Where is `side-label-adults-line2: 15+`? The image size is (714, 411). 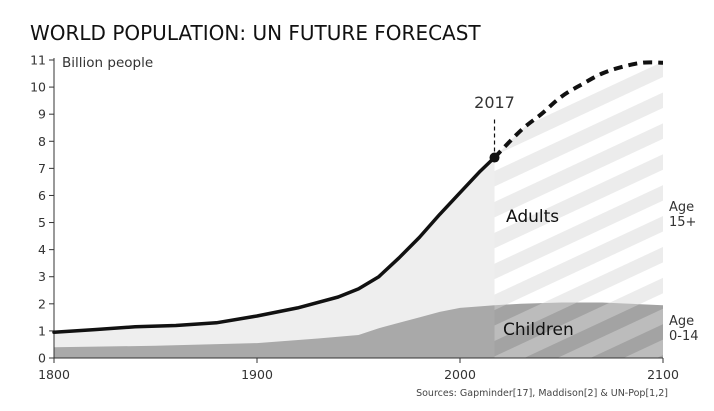 side-label-adults-line2: 15+ is located at coordinates (682, 222).